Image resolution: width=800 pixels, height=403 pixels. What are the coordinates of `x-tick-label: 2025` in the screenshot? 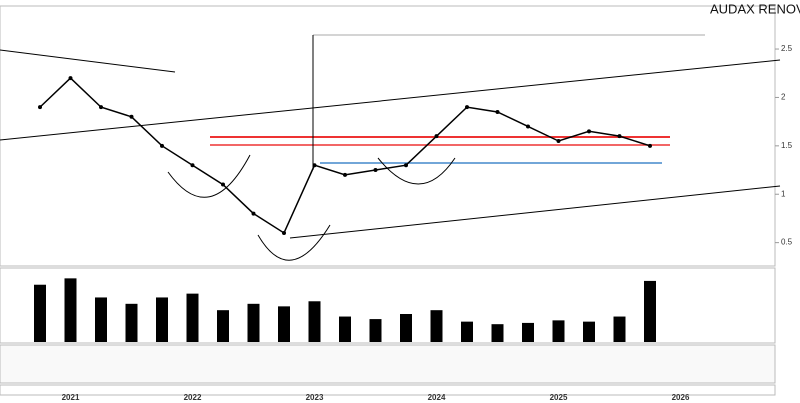 It's located at (559, 397).